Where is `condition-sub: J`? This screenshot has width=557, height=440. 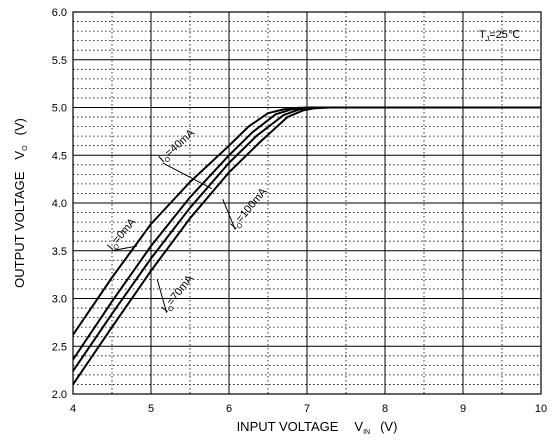
condition-sub: J is located at coordinates (488, 39).